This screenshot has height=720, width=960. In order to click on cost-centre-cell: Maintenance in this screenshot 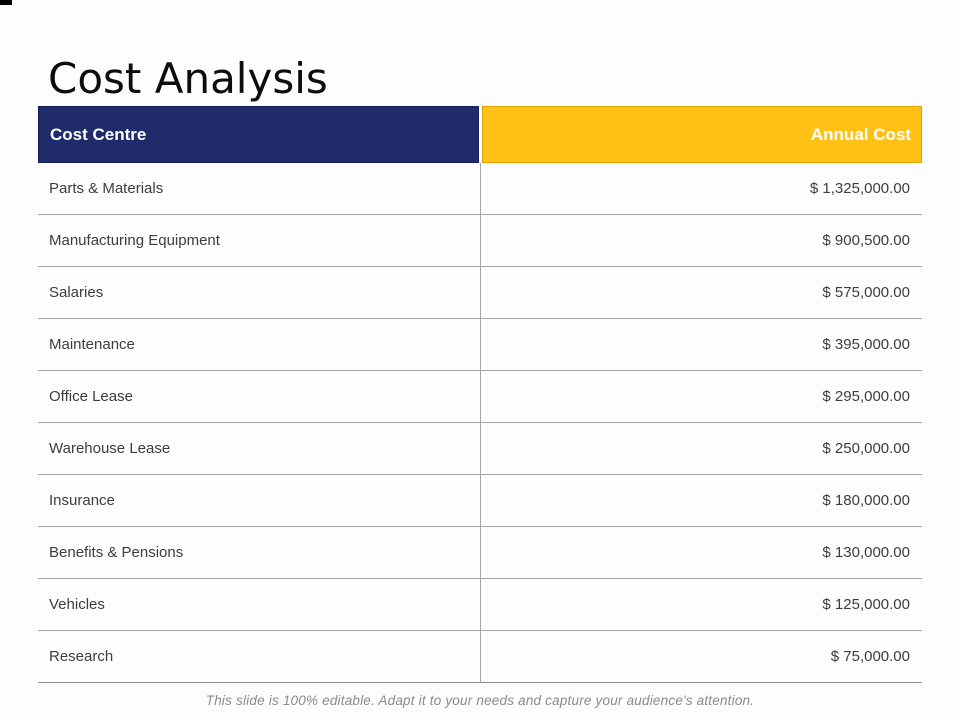, I will do `click(92, 344)`.